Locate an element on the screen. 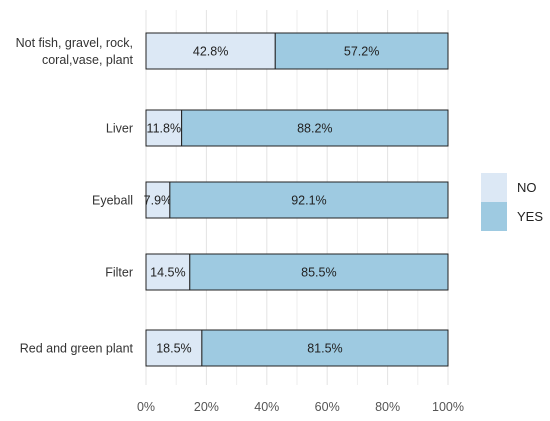 This screenshot has height=421, width=550. bar-value-label: 14.5% is located at coordinates (167, 273).